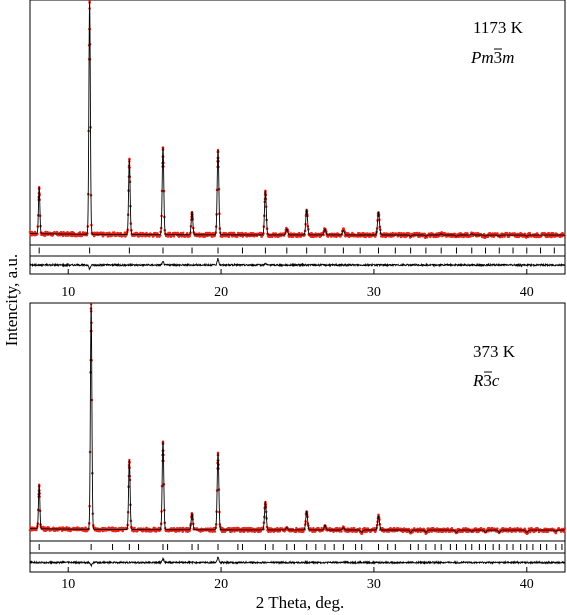  What do you see at coordinates (11, 300) in the screenshot?
I see `y-axis-label: Intencity, a.u.` at bounding box center [11, 300].